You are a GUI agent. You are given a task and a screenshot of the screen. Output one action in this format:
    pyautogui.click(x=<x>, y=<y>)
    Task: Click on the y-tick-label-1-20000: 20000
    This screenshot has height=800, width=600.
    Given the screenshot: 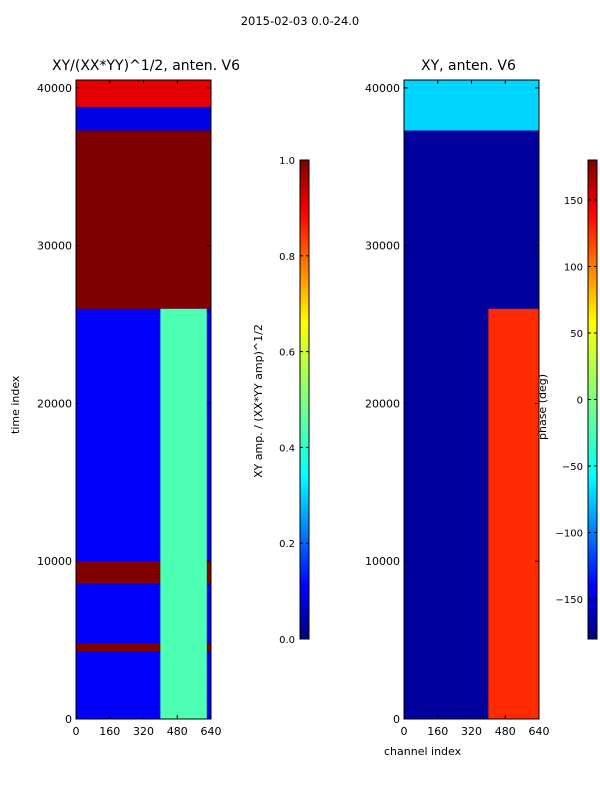 What is the action you would take?
    pyautogui.click(x=382, y=403)
    